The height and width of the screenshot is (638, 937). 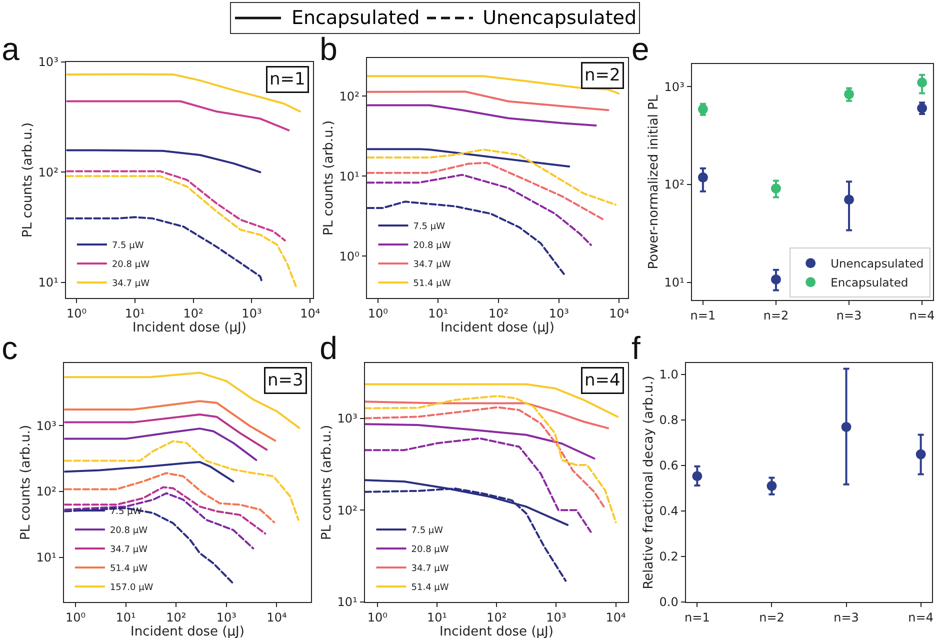 What do you see at coordinates (668, 557) in the screenshot?
I see `y-tick-label: 0.2` at bounding box center [668, 557].